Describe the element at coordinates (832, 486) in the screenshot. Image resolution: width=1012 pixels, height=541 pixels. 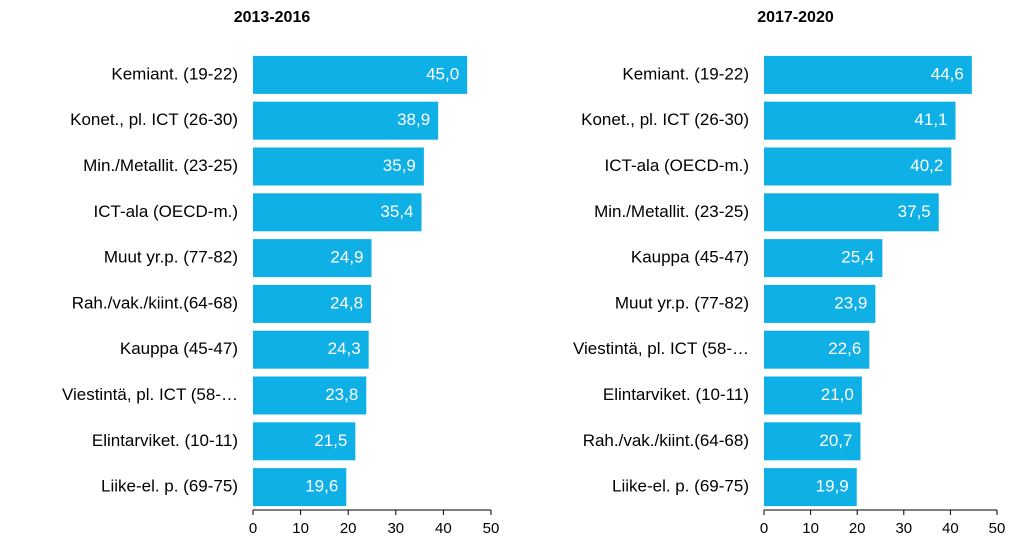
I see `value-label: 19,9` at that location.